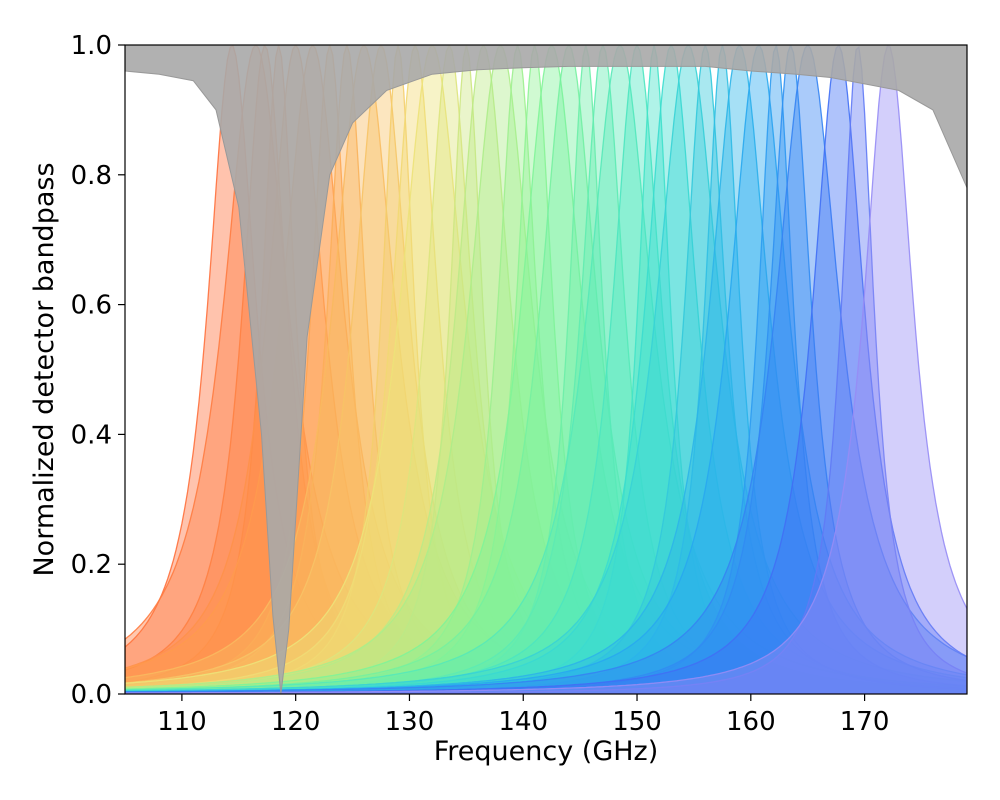 This screenshot has height=800, width=1000. I want to click on y-tick-label: 0.2, so click(91, 565).